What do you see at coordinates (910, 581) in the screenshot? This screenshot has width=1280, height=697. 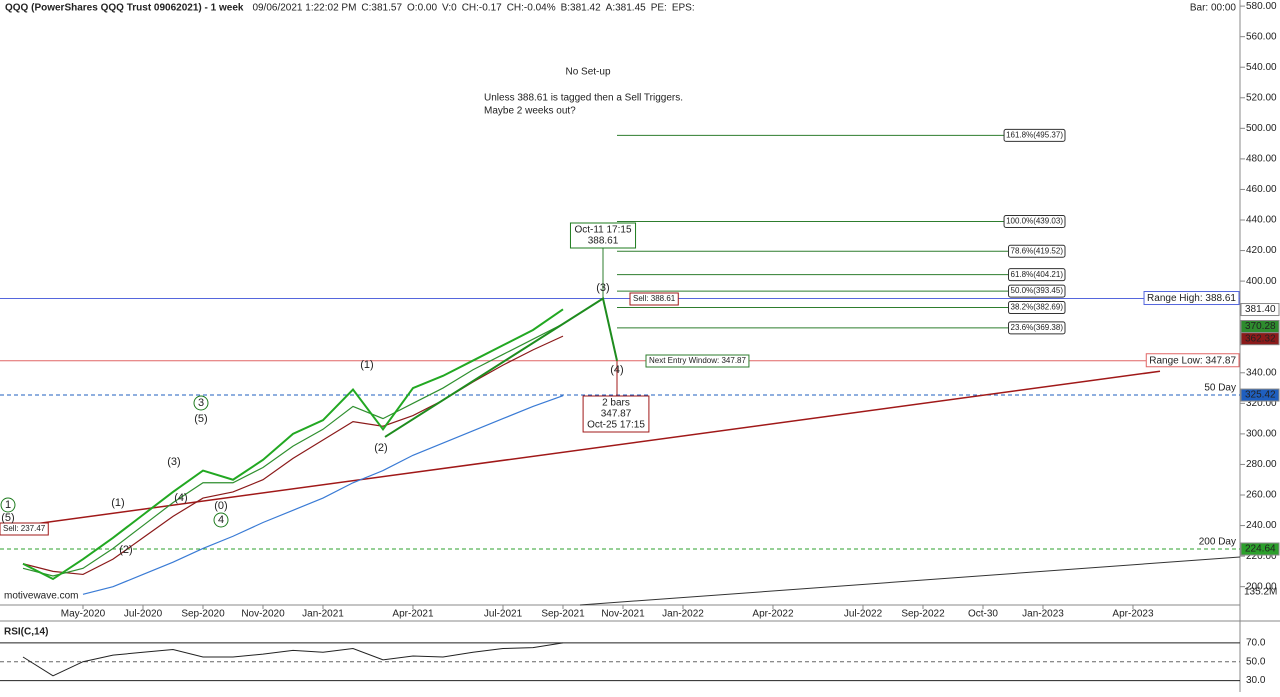 I see `trendline-long` at bounding box center [910, 581].